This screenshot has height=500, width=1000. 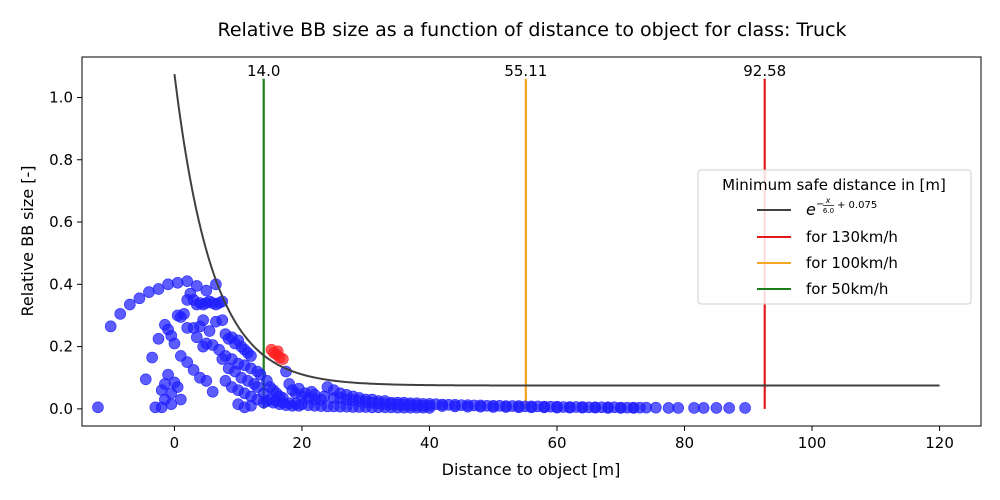 I want to click on y-tick-label: 1.0, so click(x=61, y=97).